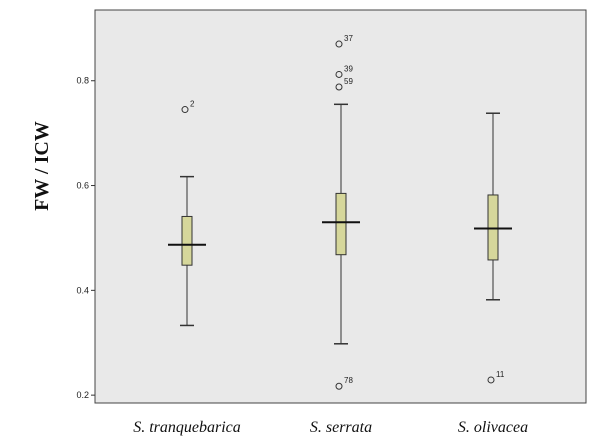  Describe the element at coordinates (348, 380) in the screenshot. I see `outlier-label: 78` at that location.